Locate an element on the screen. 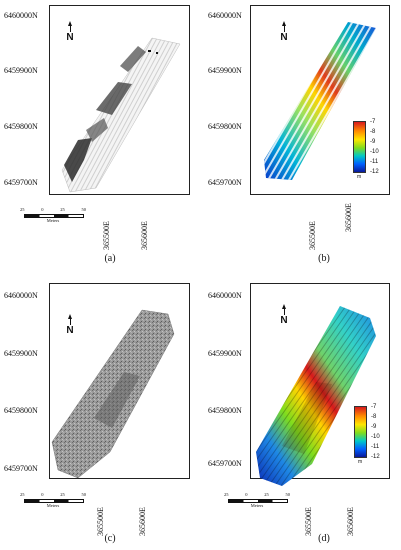 The height and width of the screenshot is (550, 401). caption-a: (a) is located at coordinates (110, 258).